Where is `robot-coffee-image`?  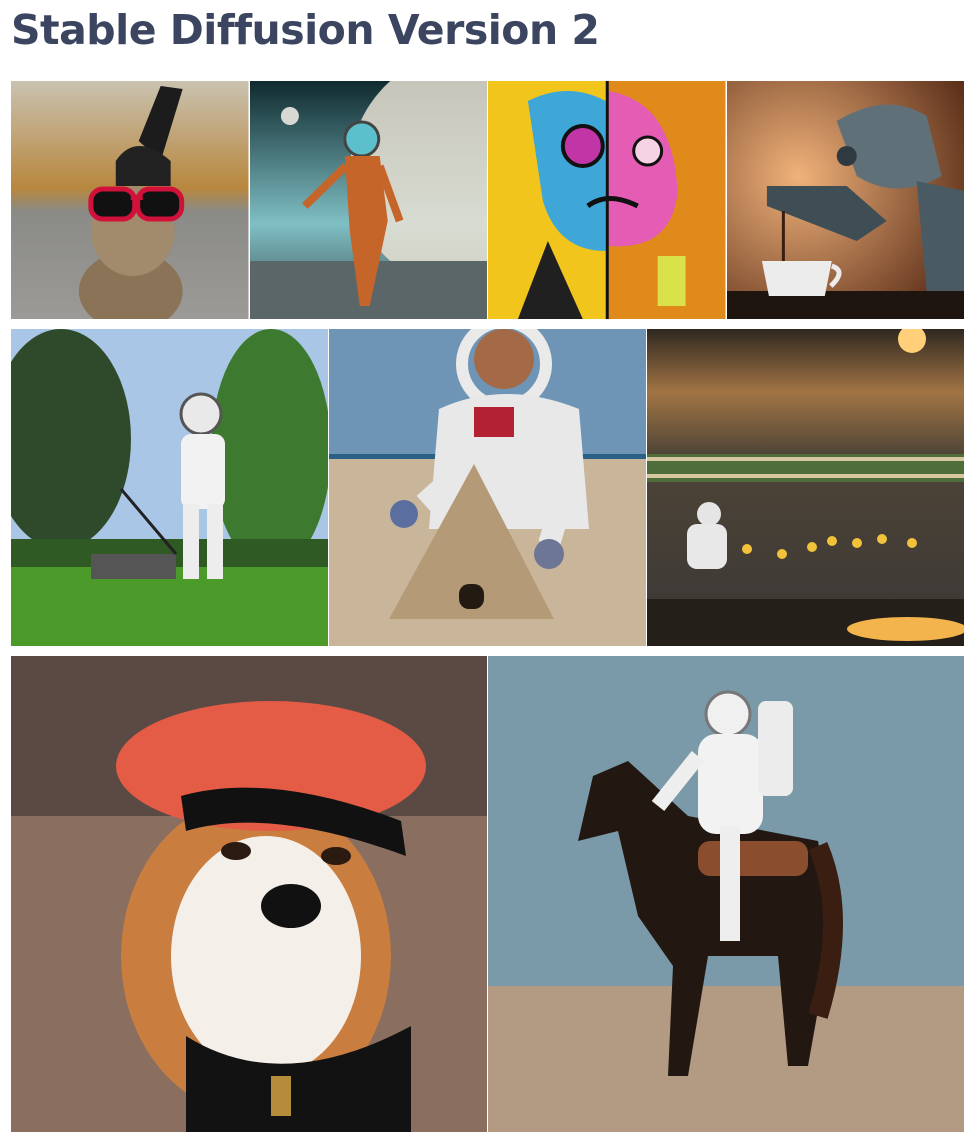
robot-coffee-image is located at coordinates (845, 200).